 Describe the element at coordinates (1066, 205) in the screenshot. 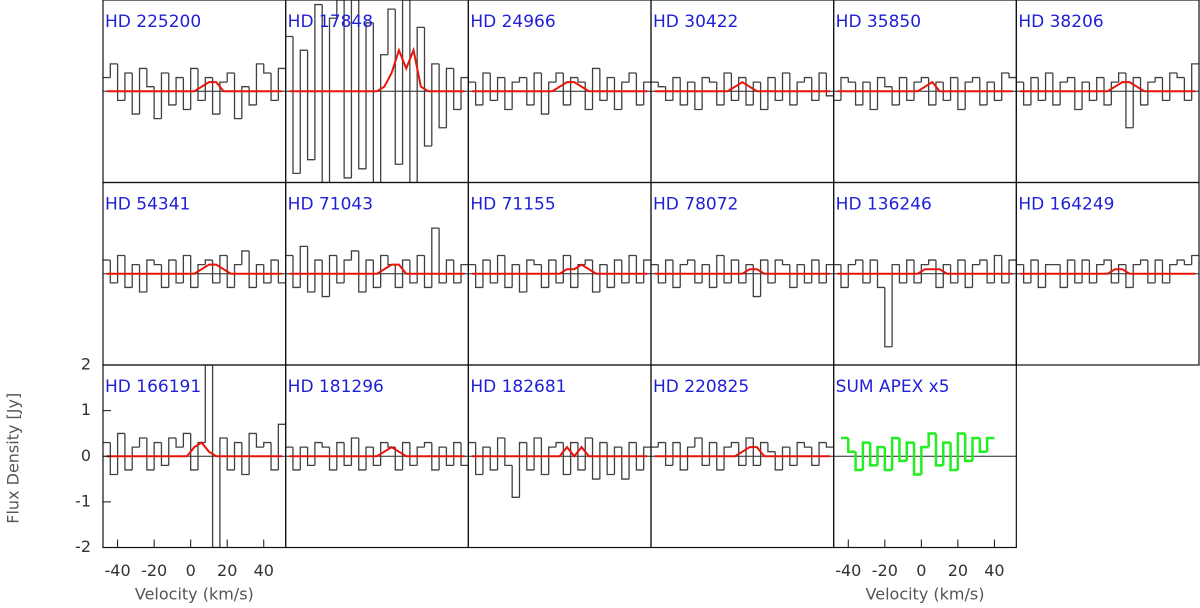

I see `panel-title: HD 164249` at that location.